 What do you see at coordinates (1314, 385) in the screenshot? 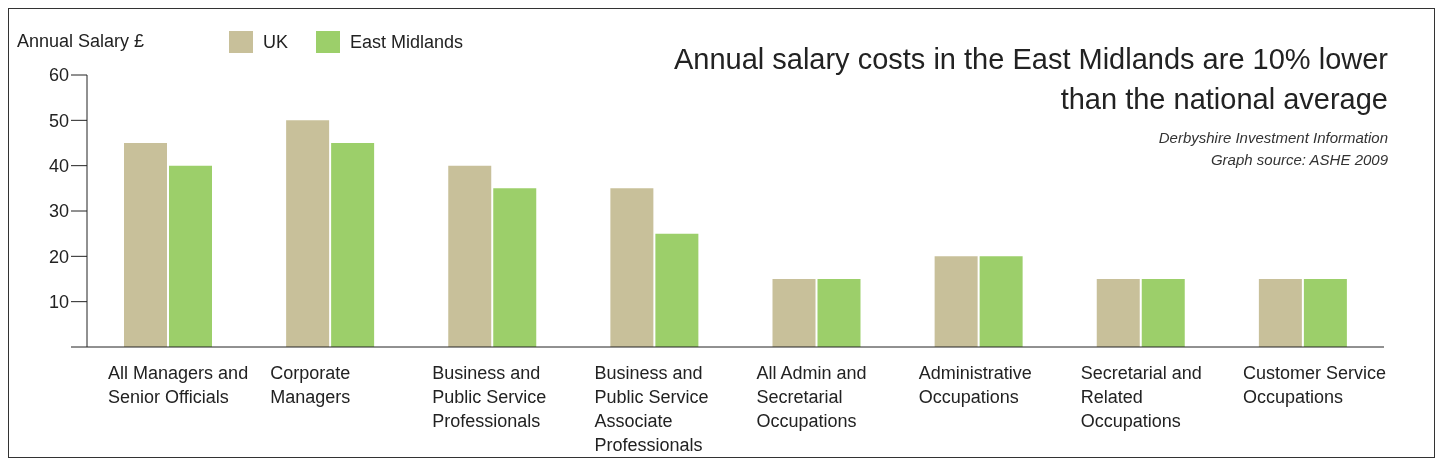
I see `x-tick-label: Customer Service Occupations` at bounding box center [1314, 385].